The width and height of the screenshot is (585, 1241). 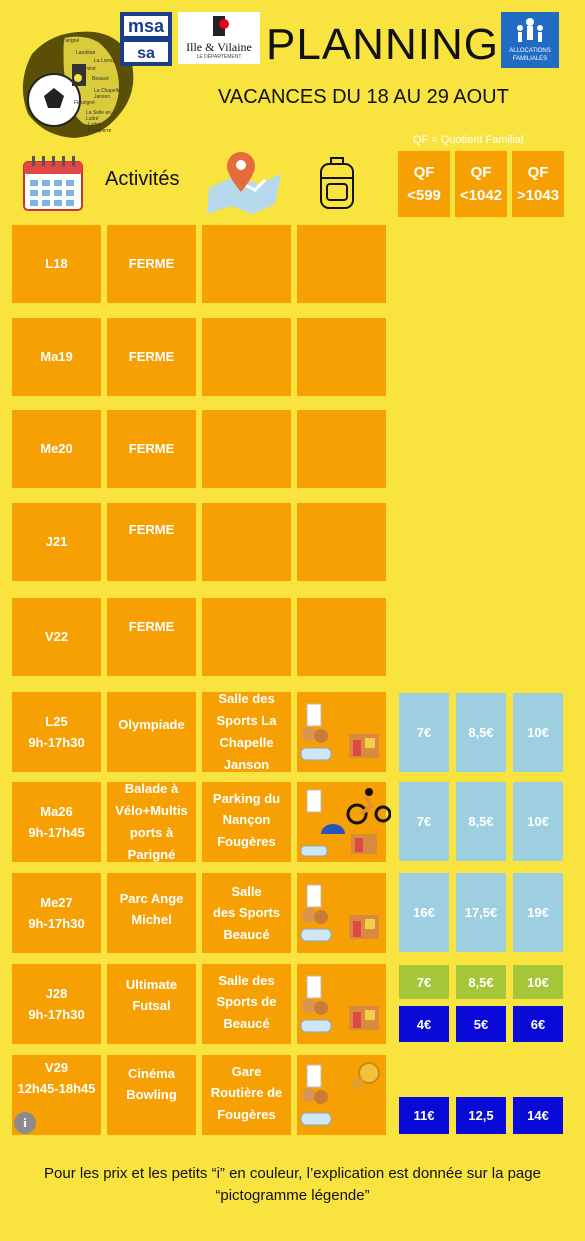 What do you see at coordinates (246, 1071) in the screenshot?
I see `place-line: Gare` at bounding box center [246, 1071].